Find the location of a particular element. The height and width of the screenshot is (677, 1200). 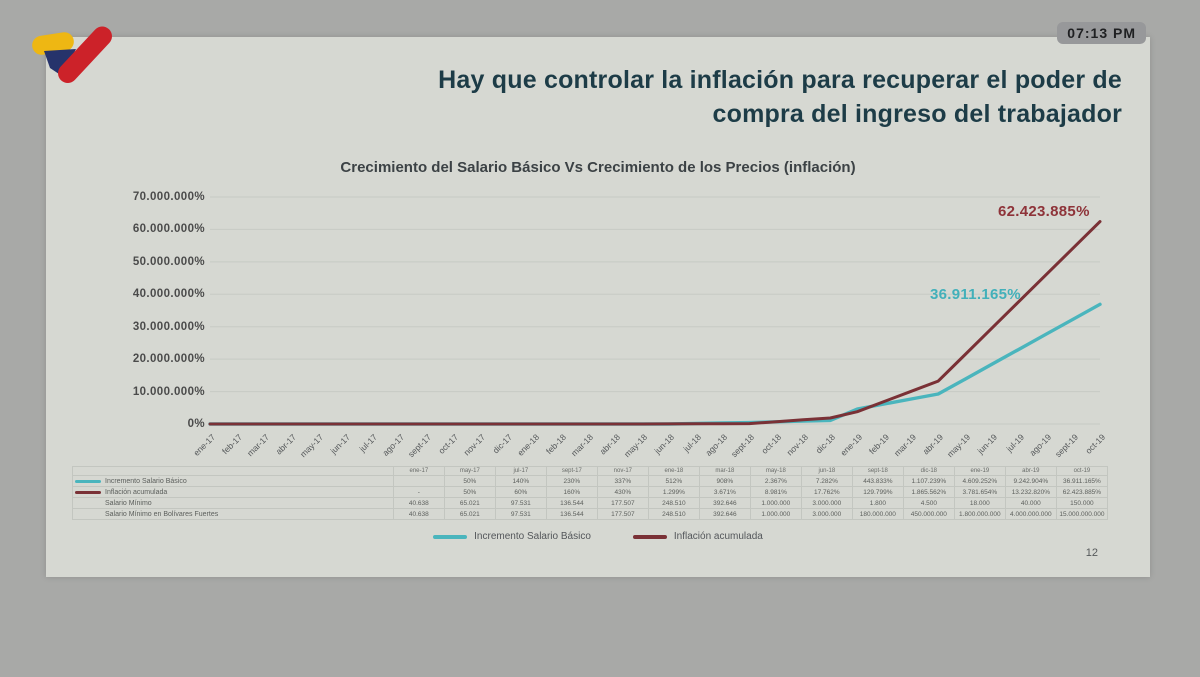

table-cell: 4.609.252% is located at coordinates (979, 481).